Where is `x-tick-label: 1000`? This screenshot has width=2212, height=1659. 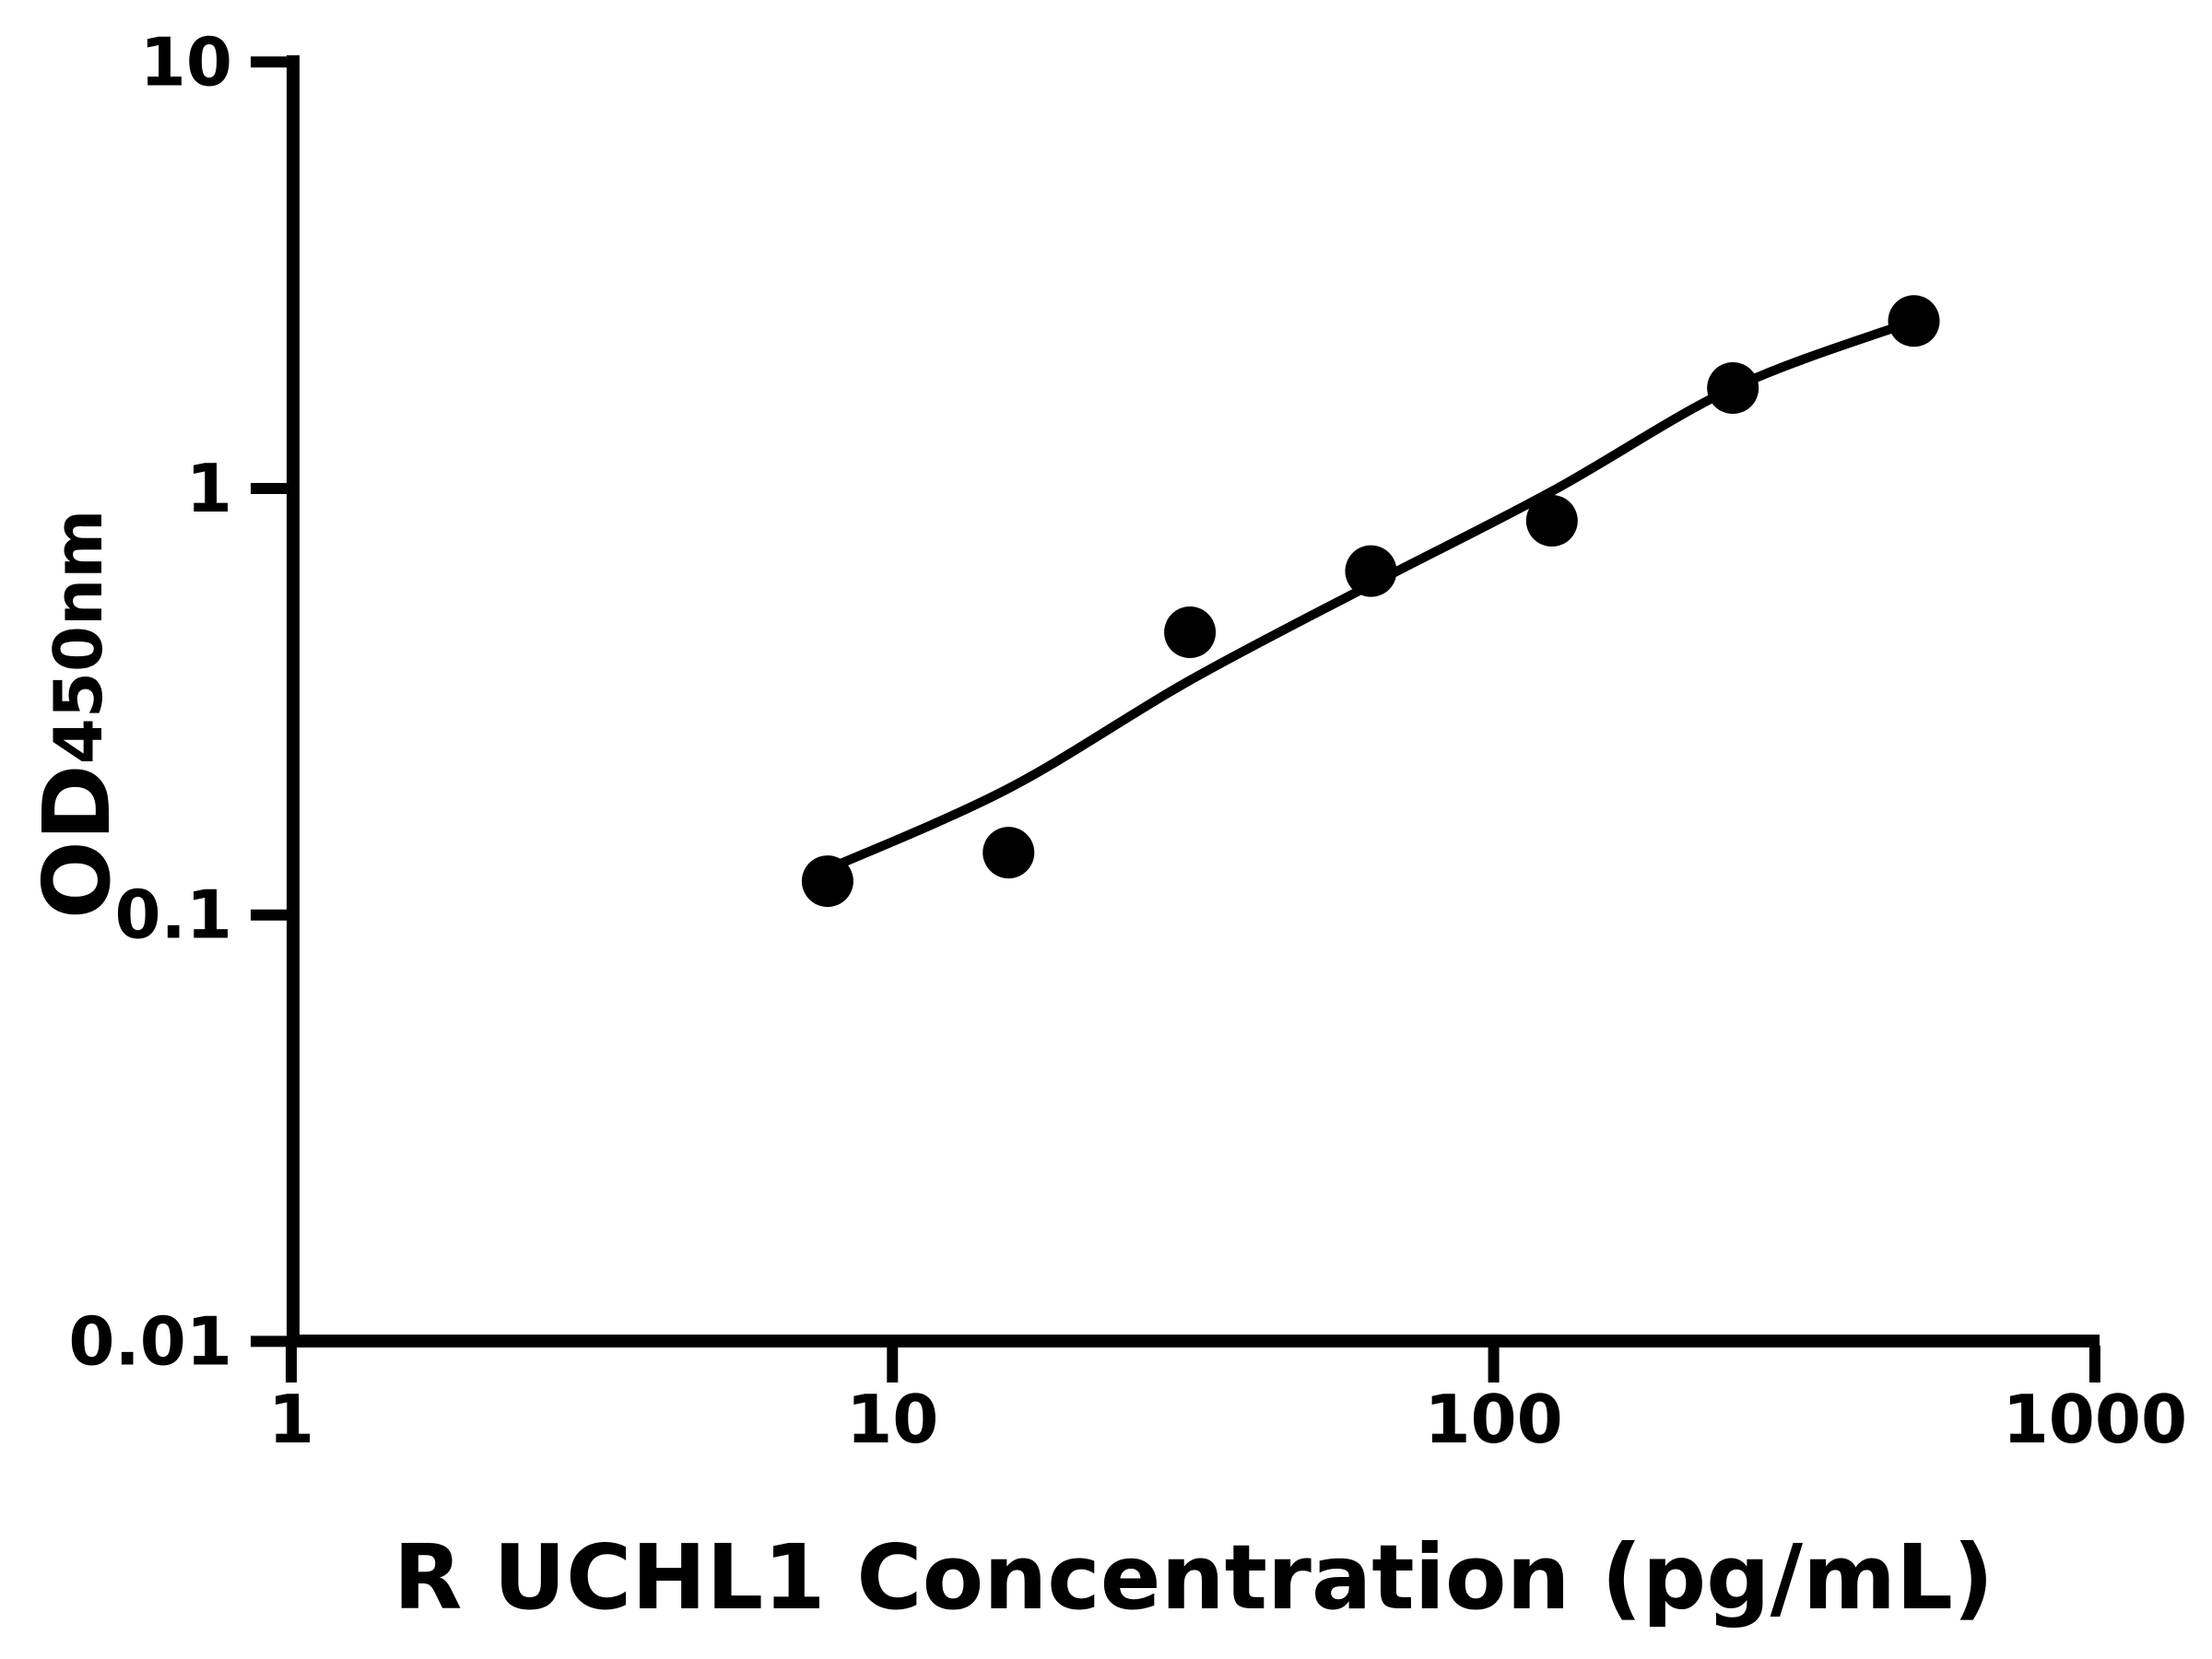 x-tick-label: 1000 is located at coordinates (2095, 1419).